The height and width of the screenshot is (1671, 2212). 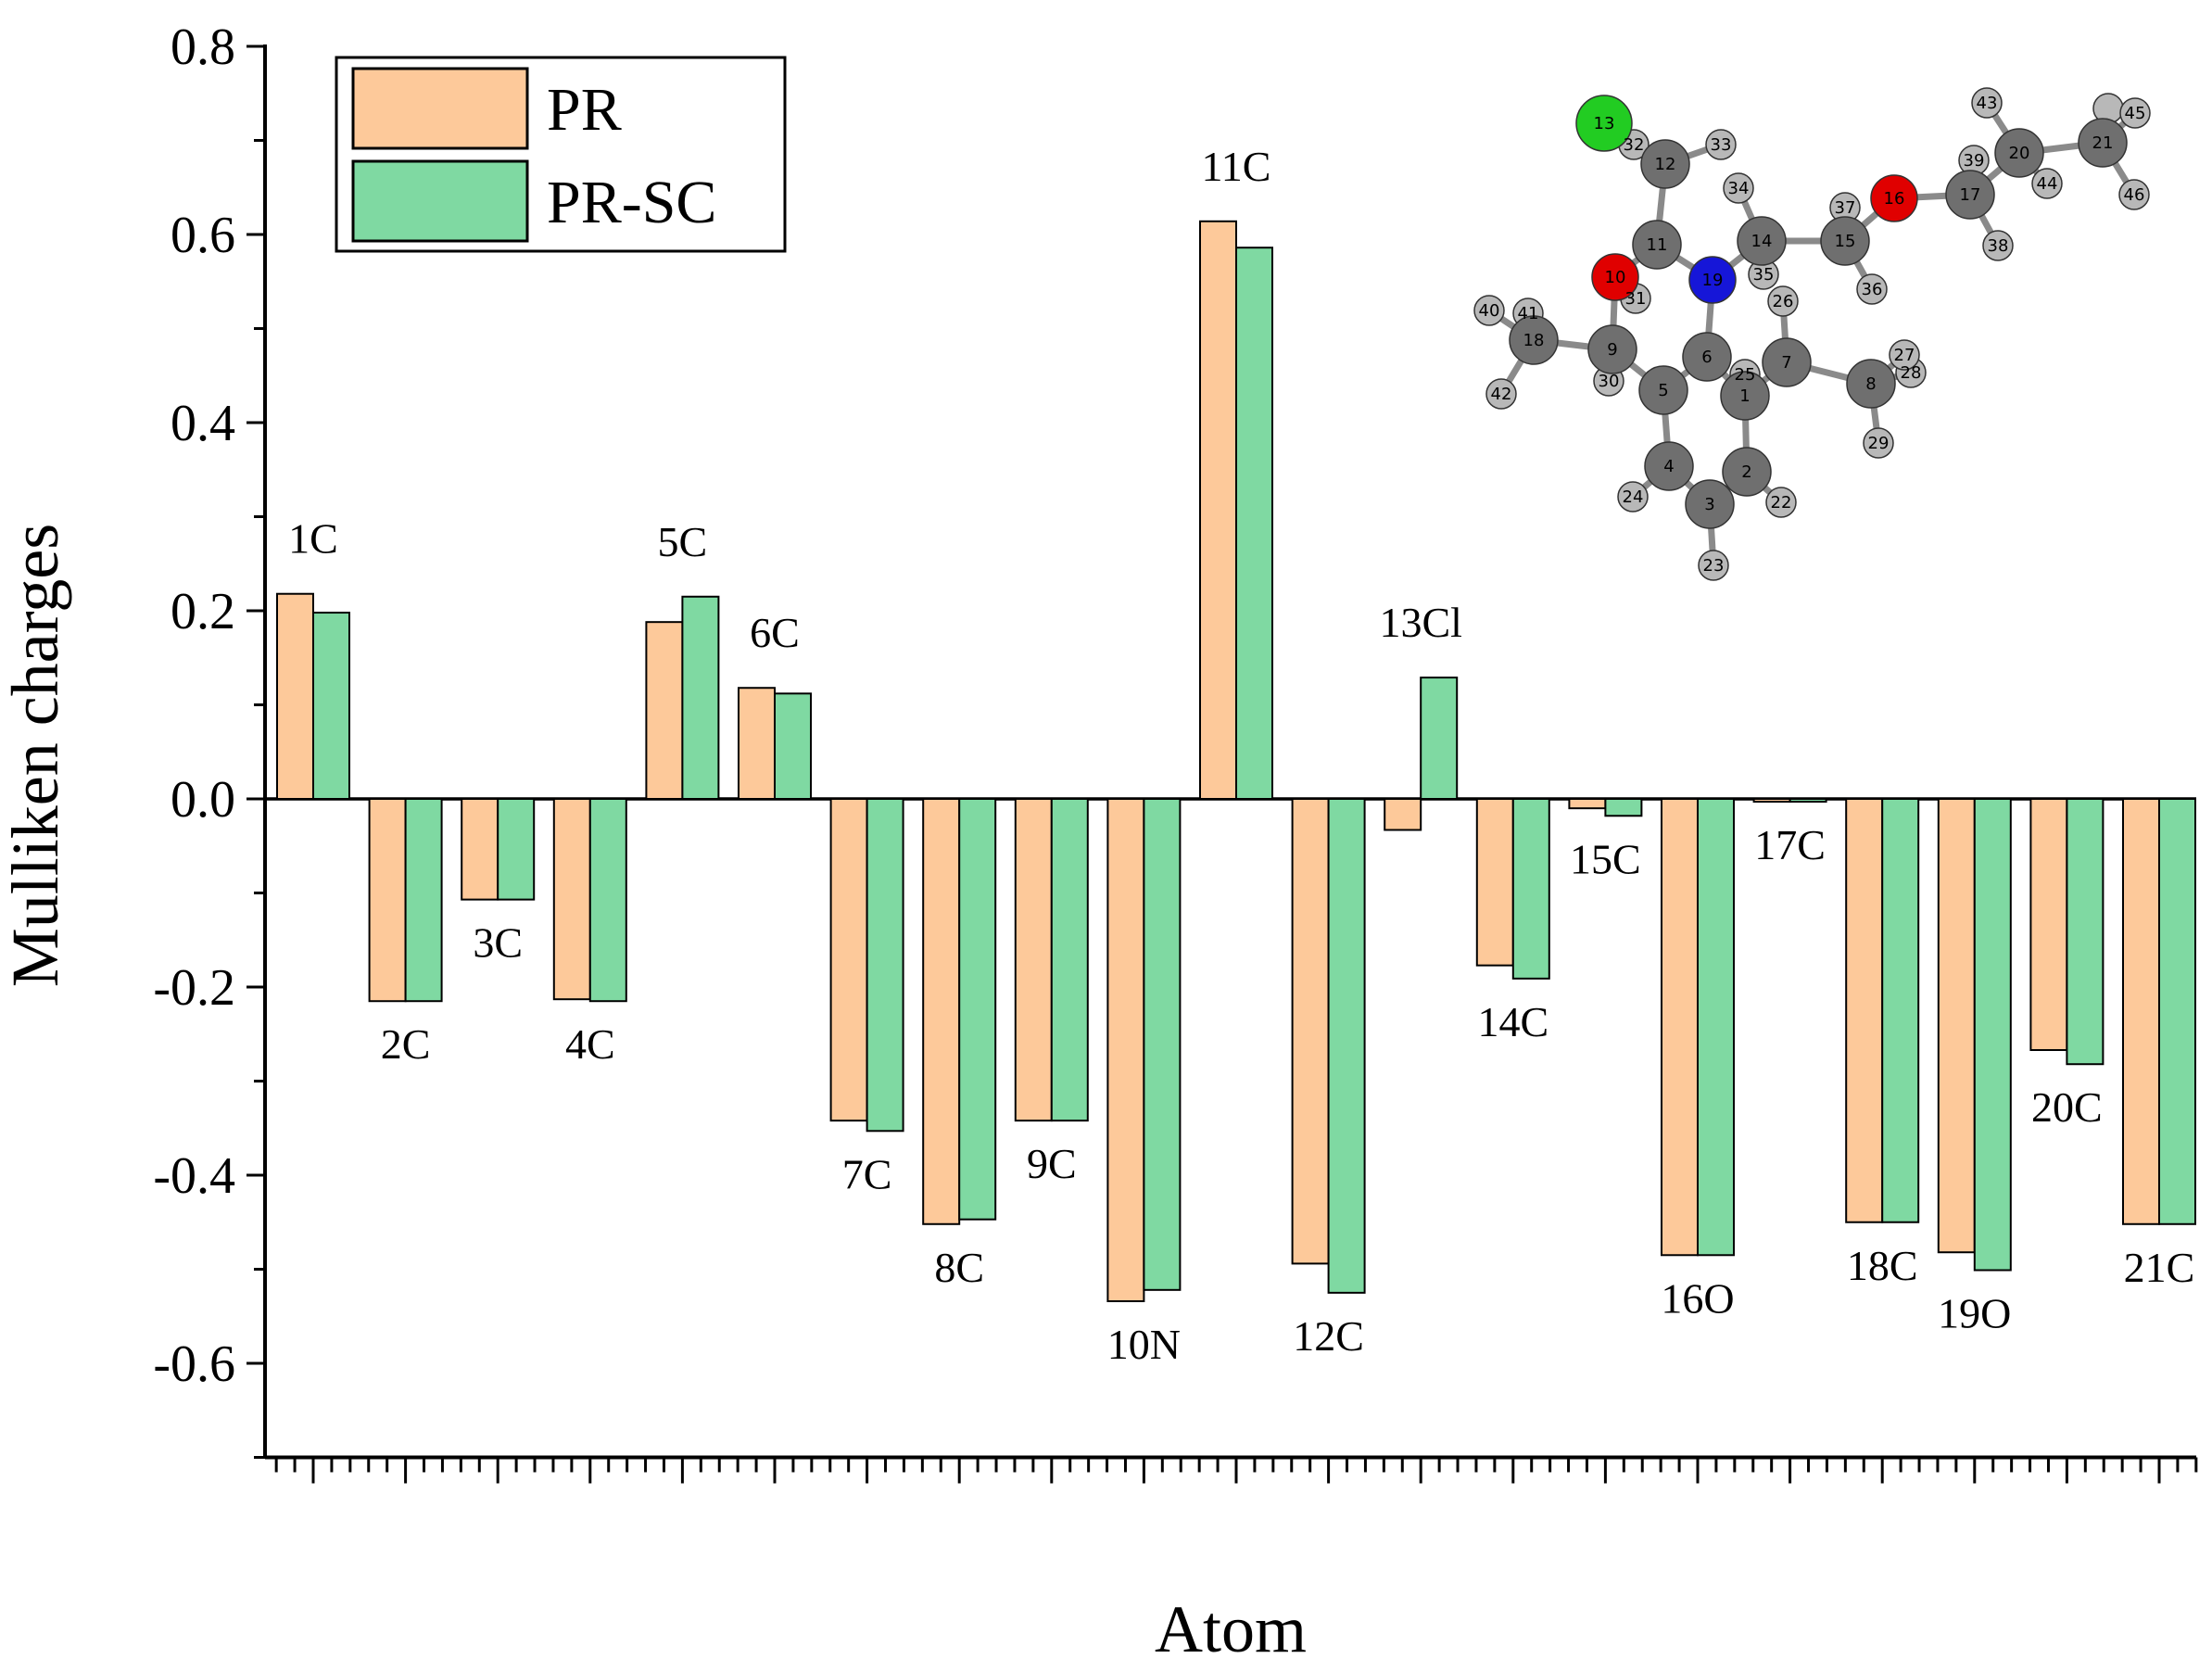 What do you see at coordinates (1845, 208) in the screenshot?
I see `molecule-atom-number: 37` at bounding box center [1845, 208].